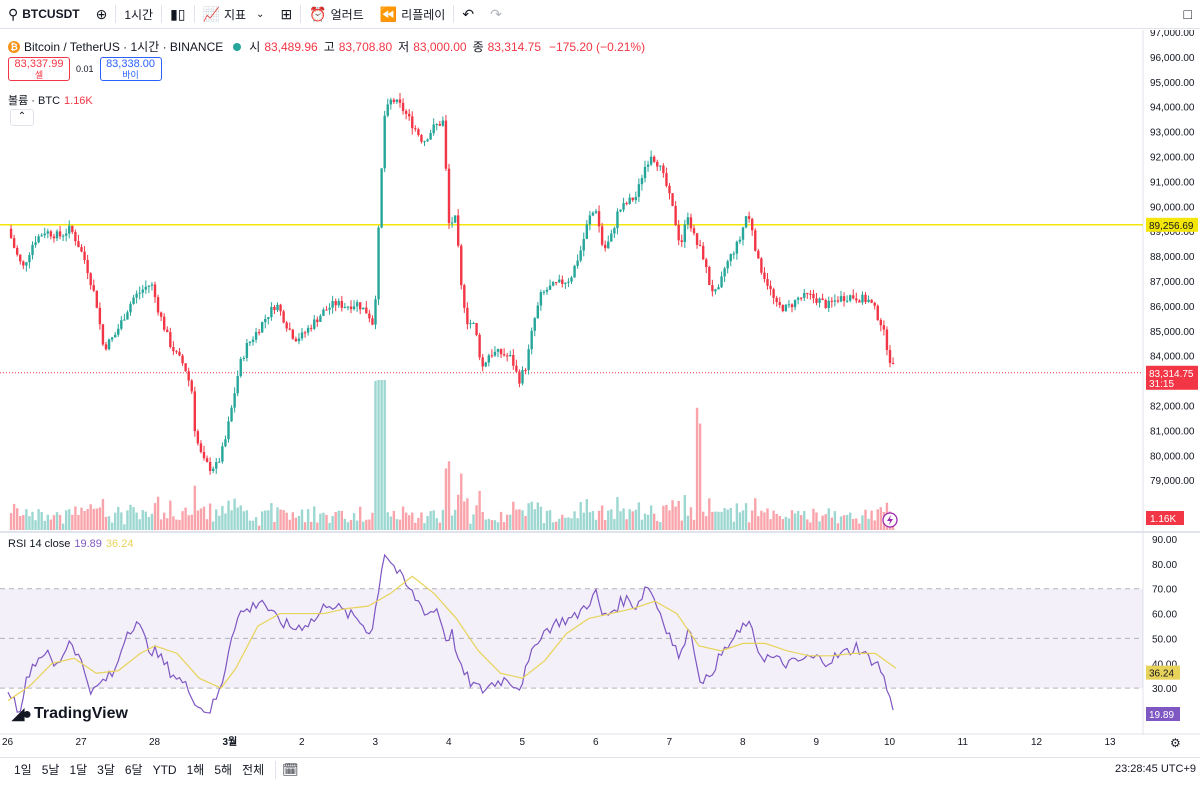  I want to click on timeframe-button: 3달, so click(106, 770).